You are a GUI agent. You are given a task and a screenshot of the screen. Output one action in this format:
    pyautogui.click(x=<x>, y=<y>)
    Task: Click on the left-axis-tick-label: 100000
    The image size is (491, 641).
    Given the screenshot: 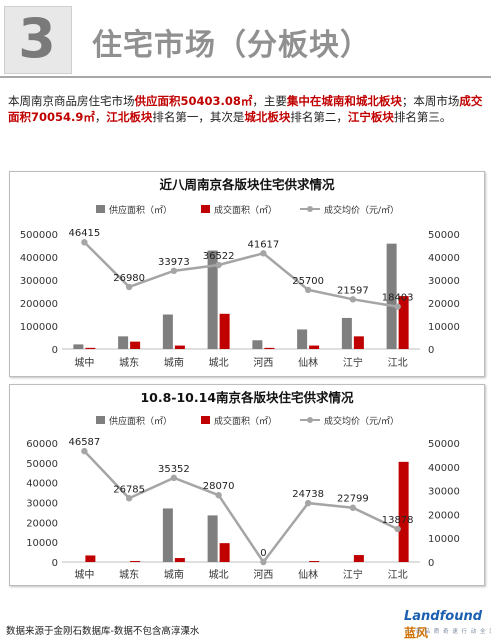 What is the action you would take?
    pyautogui.click(x=39, y=327)
    